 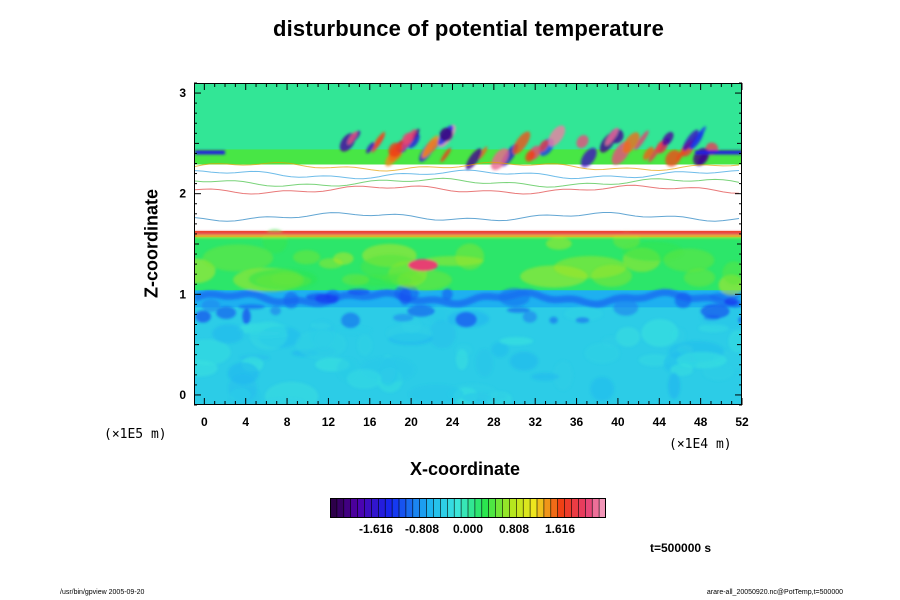 I want to click on x-axis-label: X-coordinate, so click(x=464, y=469).